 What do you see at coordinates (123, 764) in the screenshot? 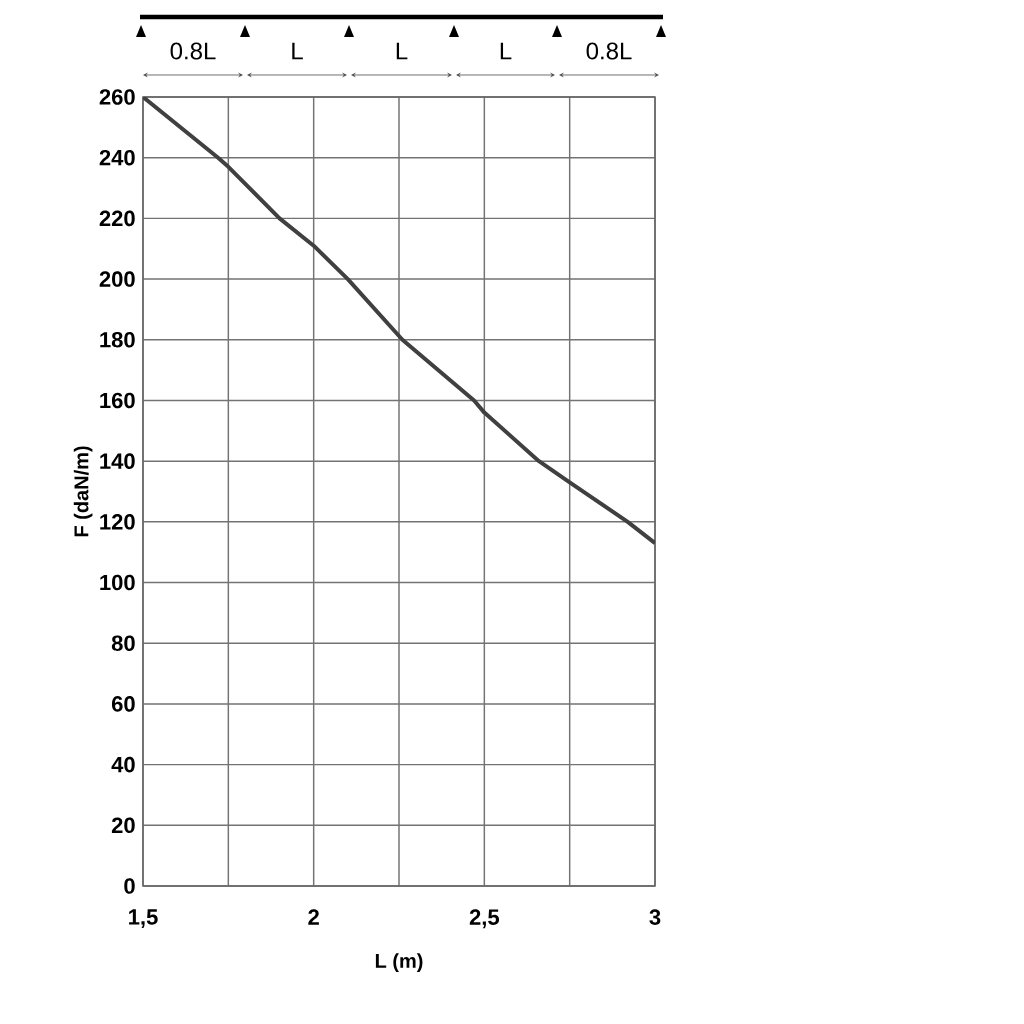
I see `y-tick-label: 40` at bounding box center [123, 764].